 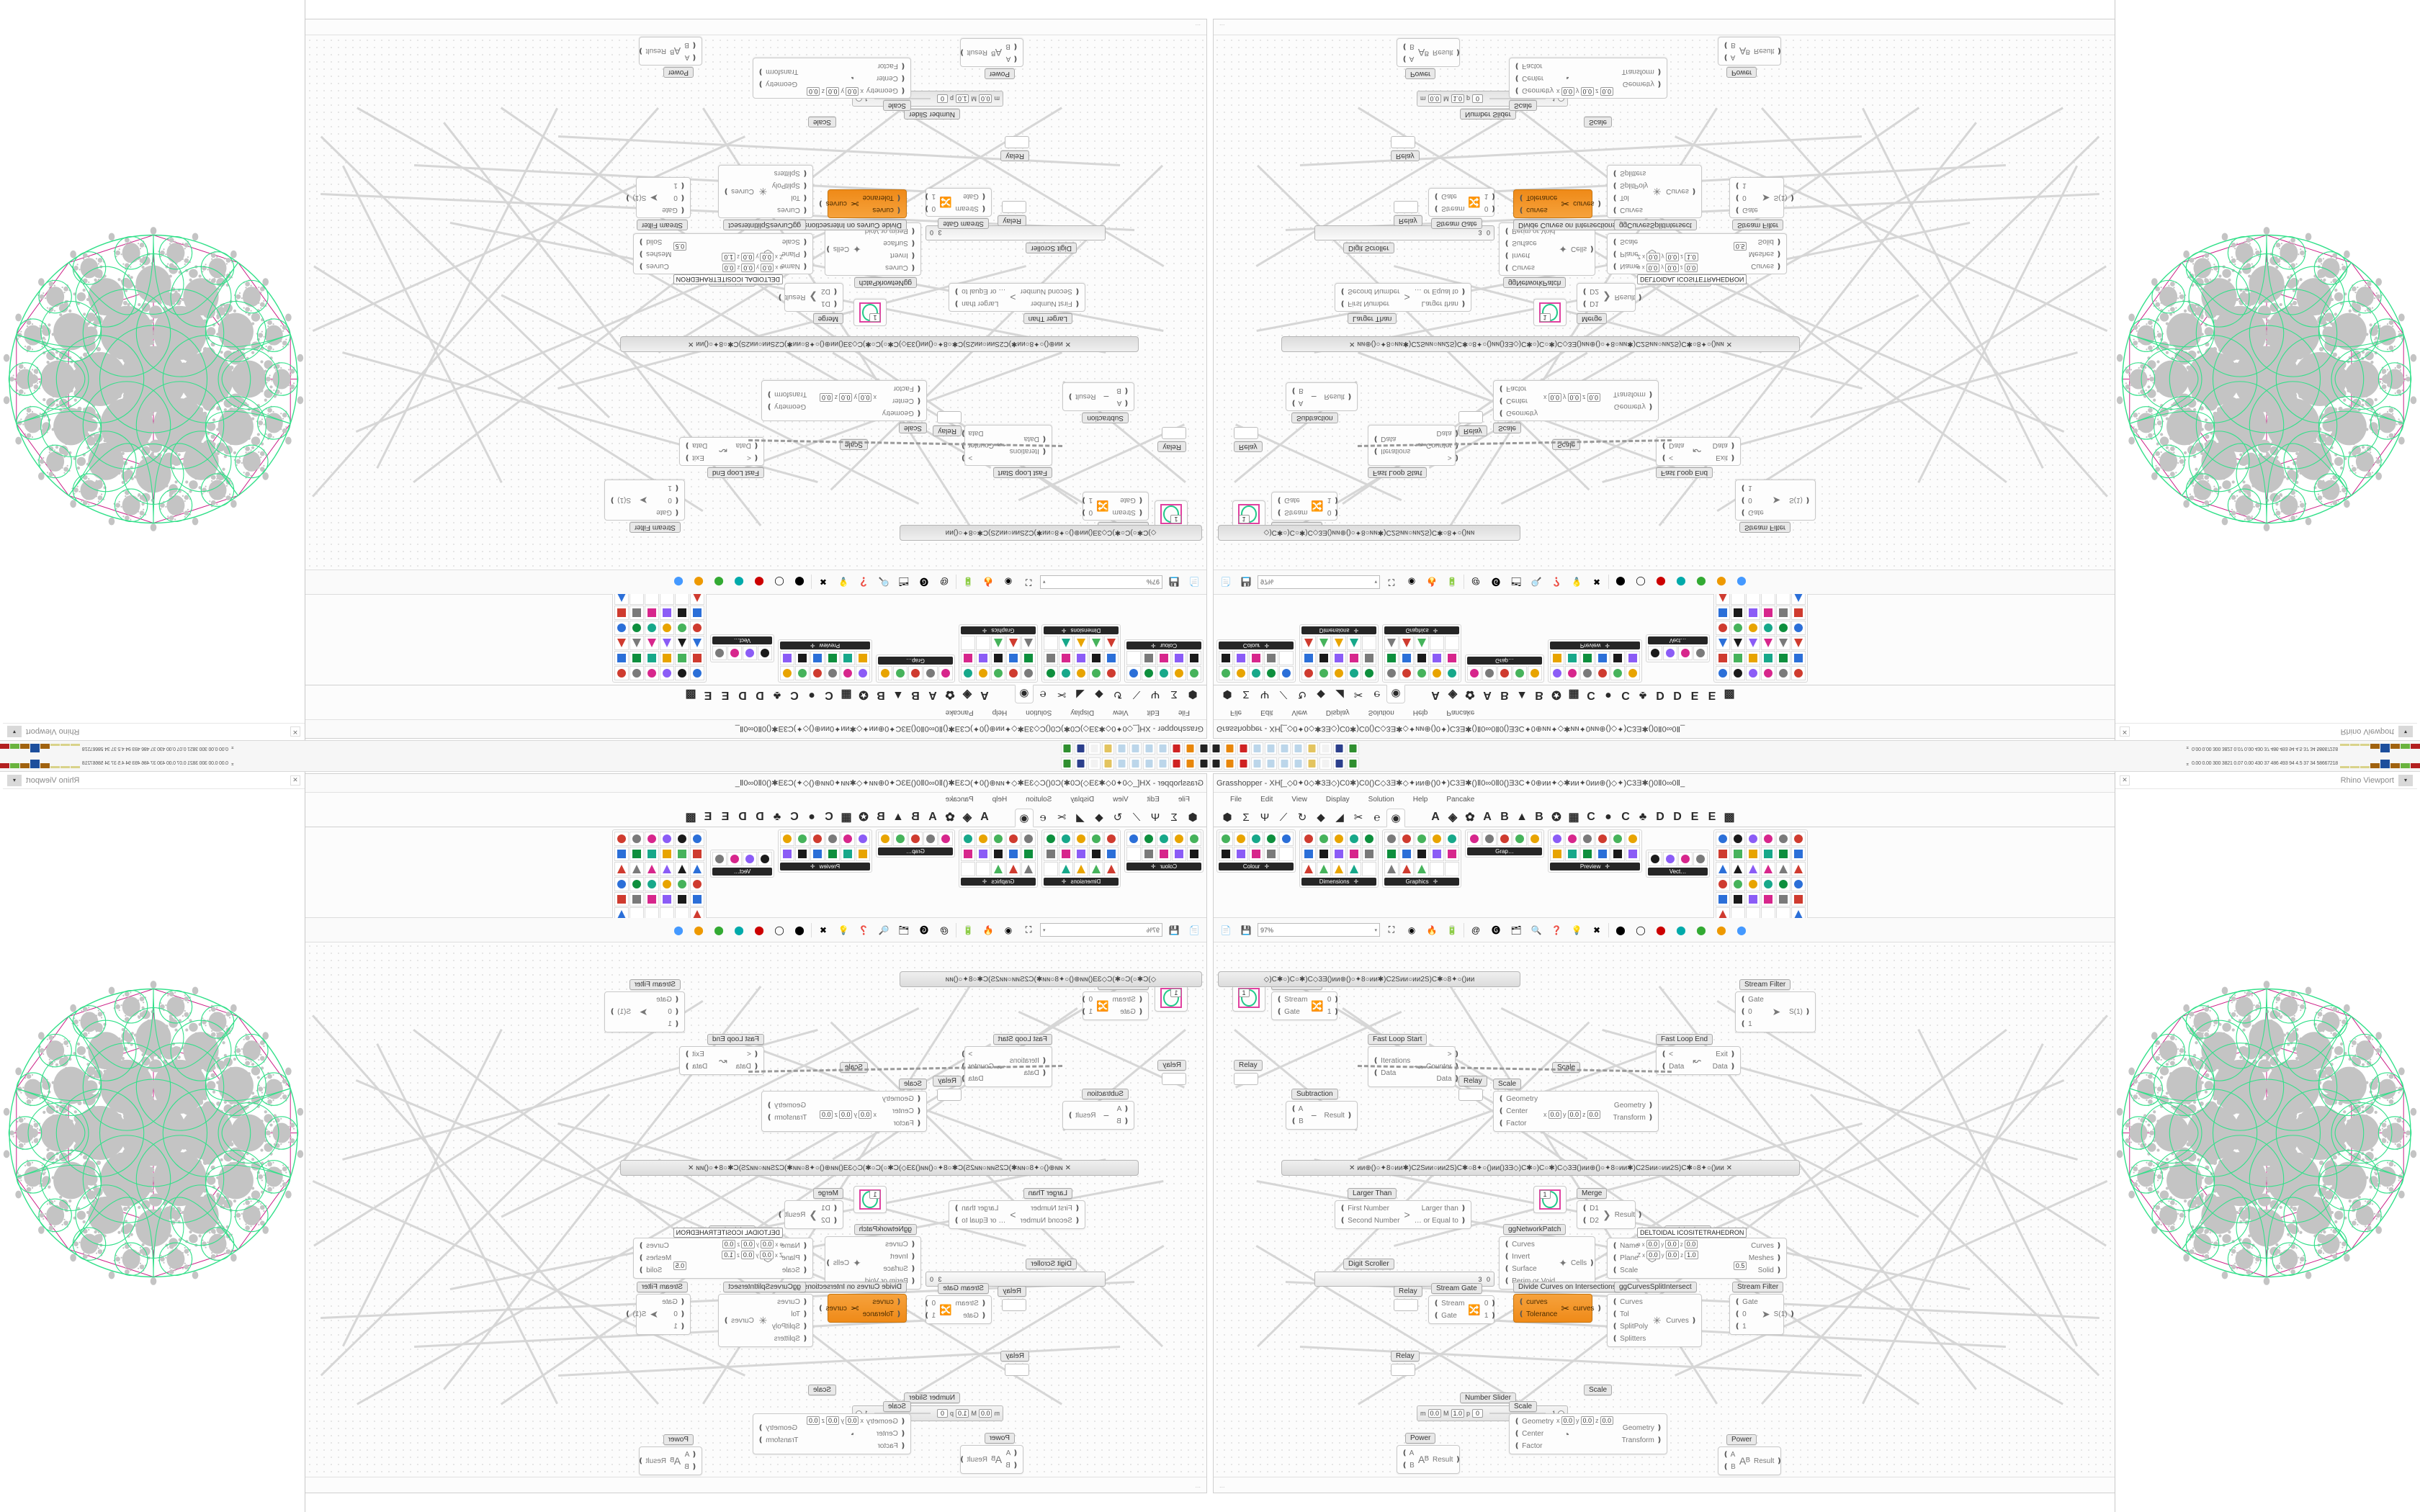 What do you see at coordinates (787, 839) in the screenshot?
I see `blob-icon` at bounding box center [787, 839].